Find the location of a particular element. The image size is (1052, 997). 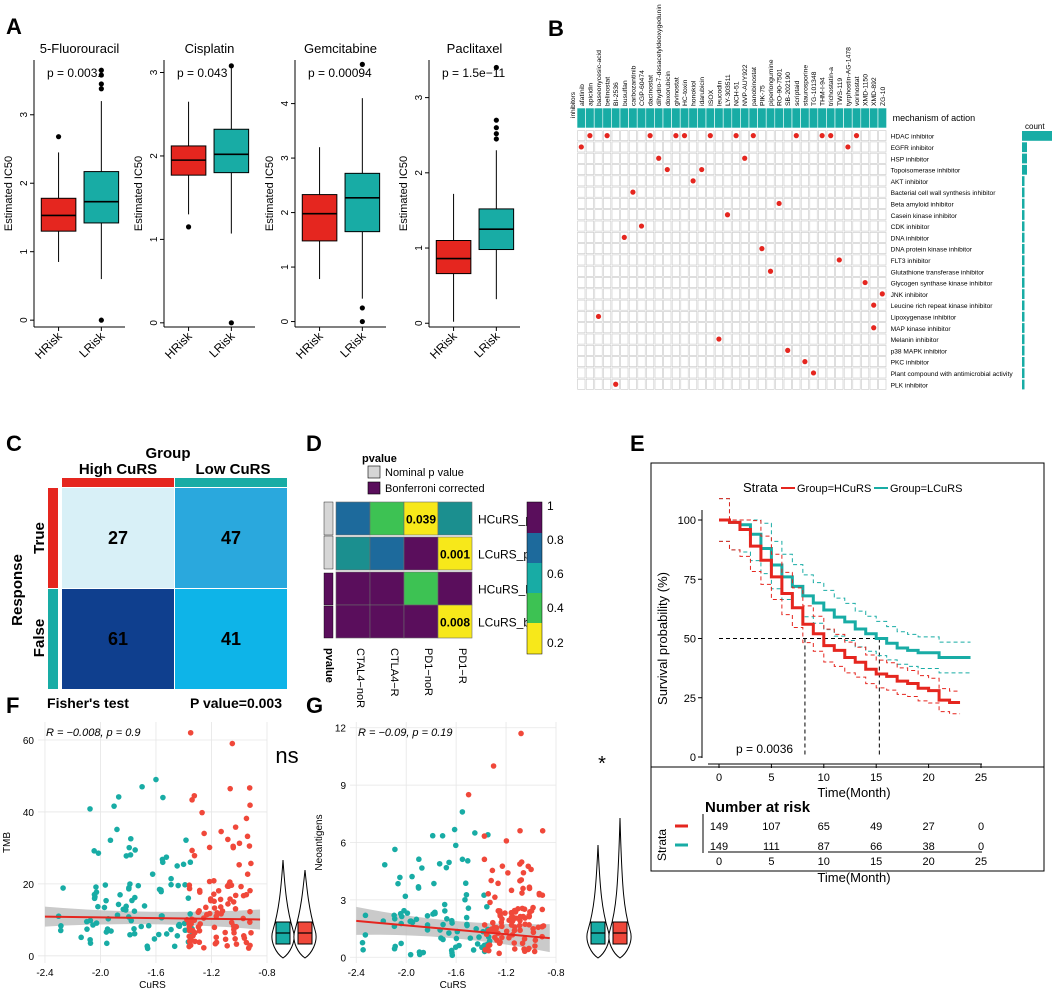

survival-curve-H is located at coordinates (840, 611).